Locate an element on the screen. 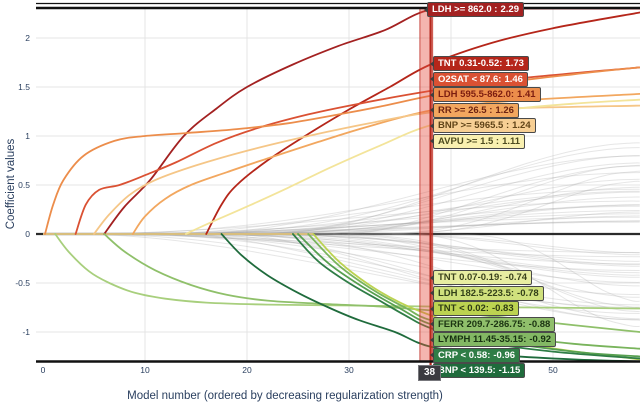 The height and width of the screenshot is (408, 640). annotation-condition: LDH 595.5-862.0: is located at coordinates (476, 94).